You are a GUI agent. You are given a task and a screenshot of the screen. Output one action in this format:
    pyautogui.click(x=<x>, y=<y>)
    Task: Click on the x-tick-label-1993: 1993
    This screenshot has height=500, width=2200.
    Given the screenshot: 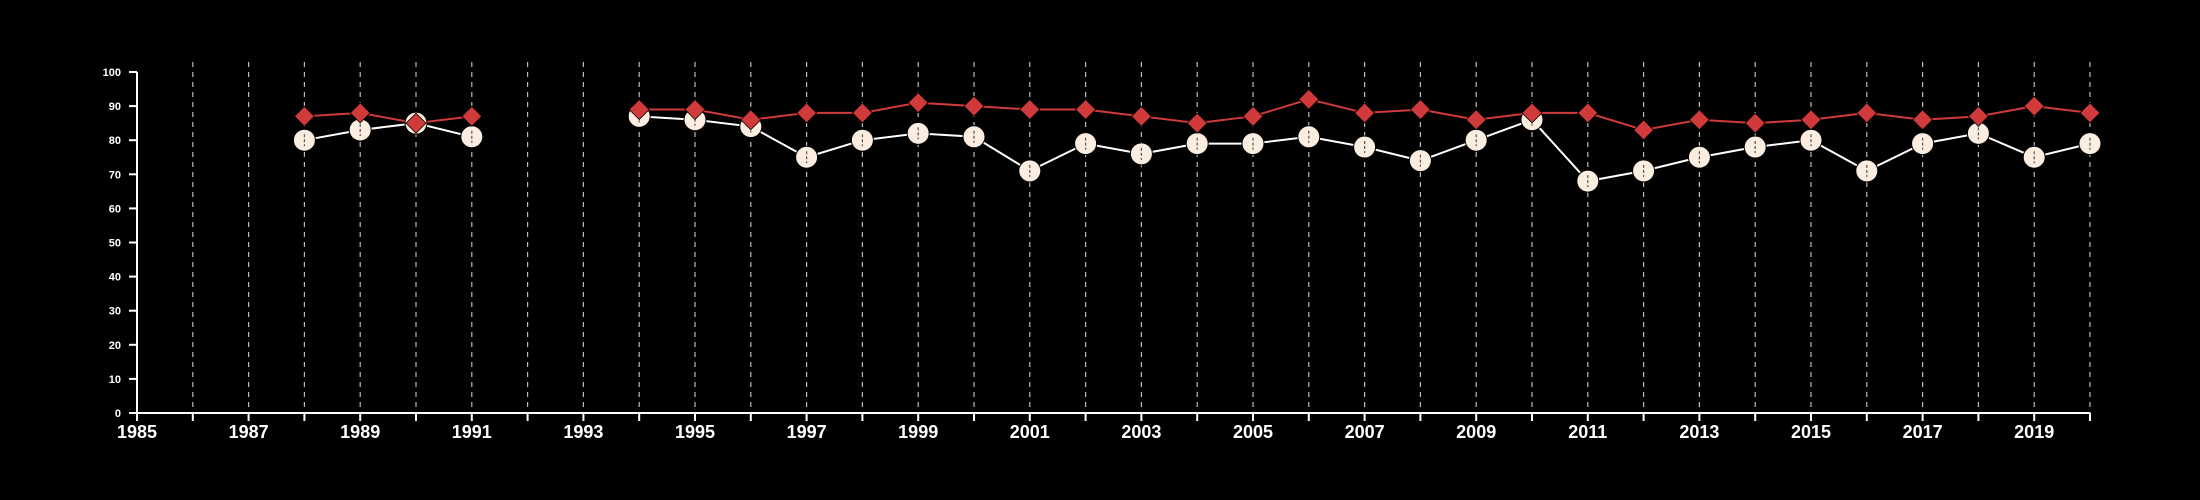 What is the action you would take?
    pyautogui.click(x=583, y=432)
    